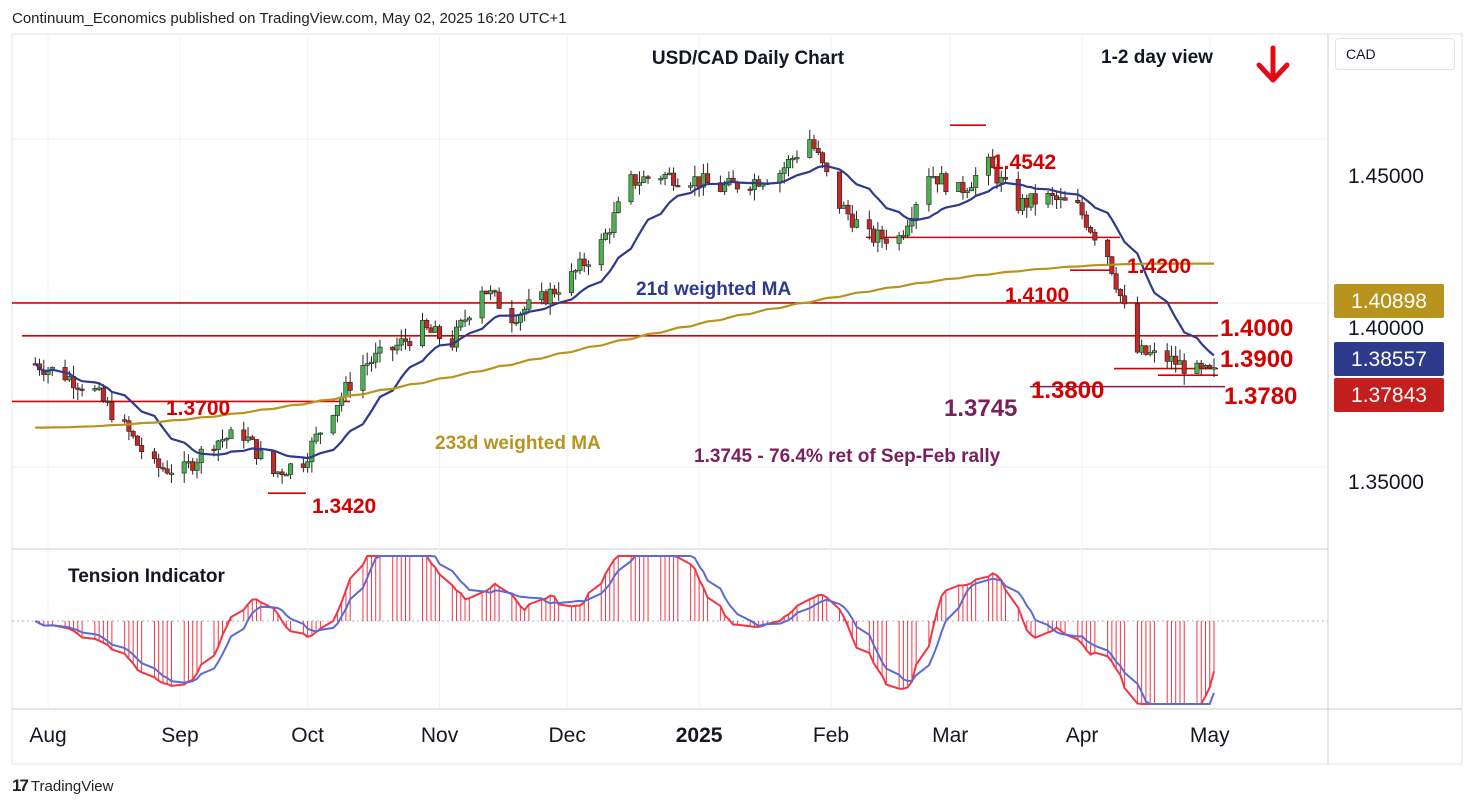 The image size is (1474, 808). Describe the element at coordinates (1273, 64) in the screenshot. I see `down-arrow-icon` at that location.